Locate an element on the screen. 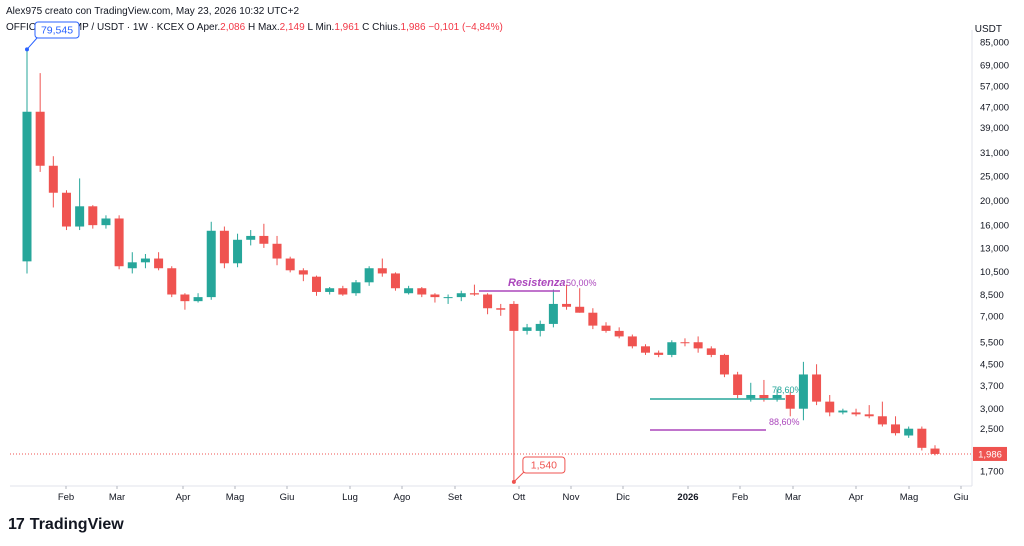 This screenshot has width=1024, height=546. y-tick-label: 25,000 is located at coordinates (994, 177).